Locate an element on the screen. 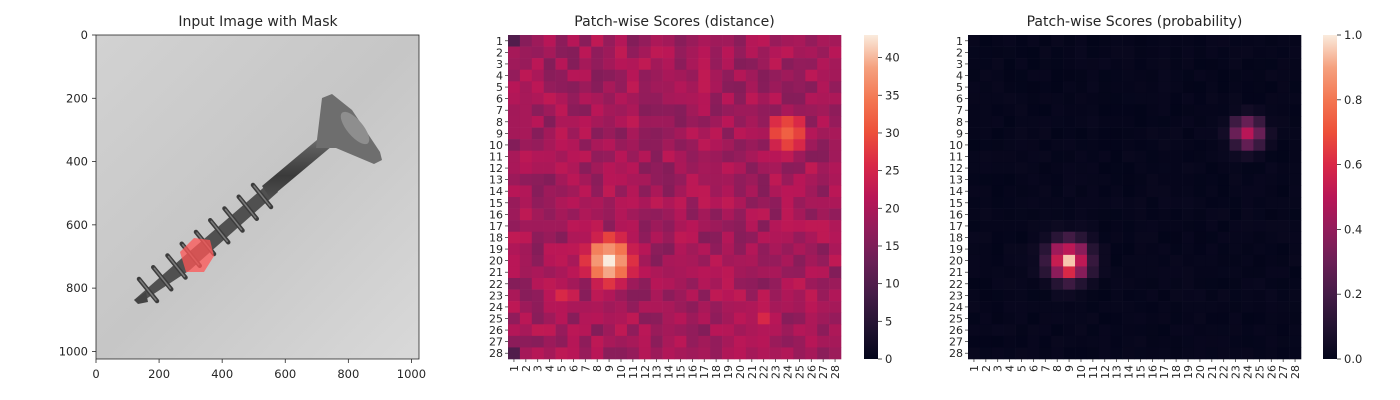 Image resolution: width=1400 pixels, height=400 pixels. y-tick-label: 22 is located at coordinates (956, 284).